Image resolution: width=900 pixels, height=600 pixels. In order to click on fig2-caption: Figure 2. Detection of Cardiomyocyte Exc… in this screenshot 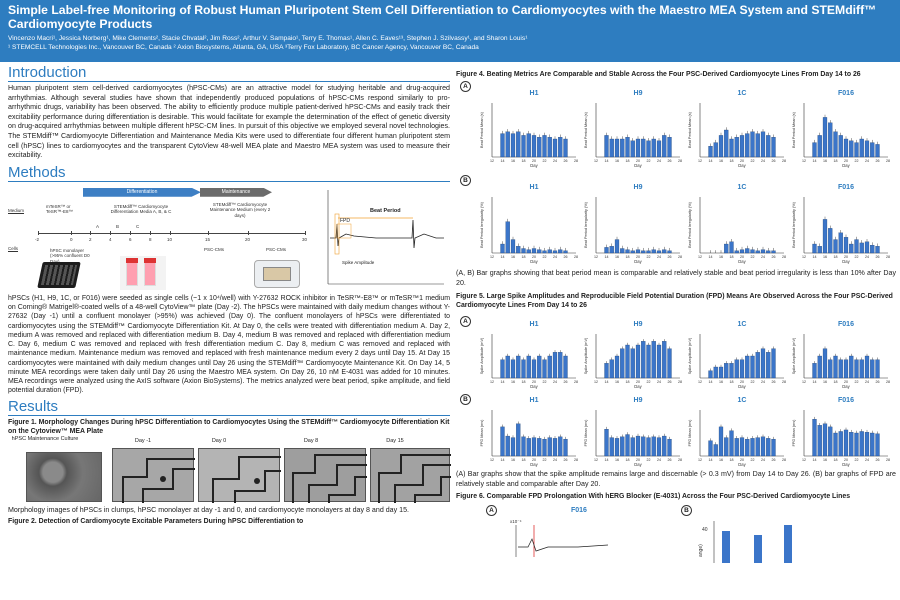, I will do `click(156, 522)`.